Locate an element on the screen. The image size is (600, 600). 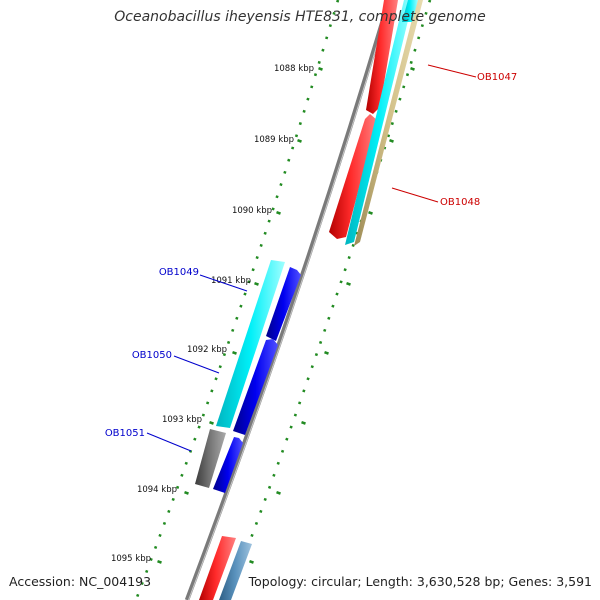
cds-ob1047 is located at coordinates (382, 57).